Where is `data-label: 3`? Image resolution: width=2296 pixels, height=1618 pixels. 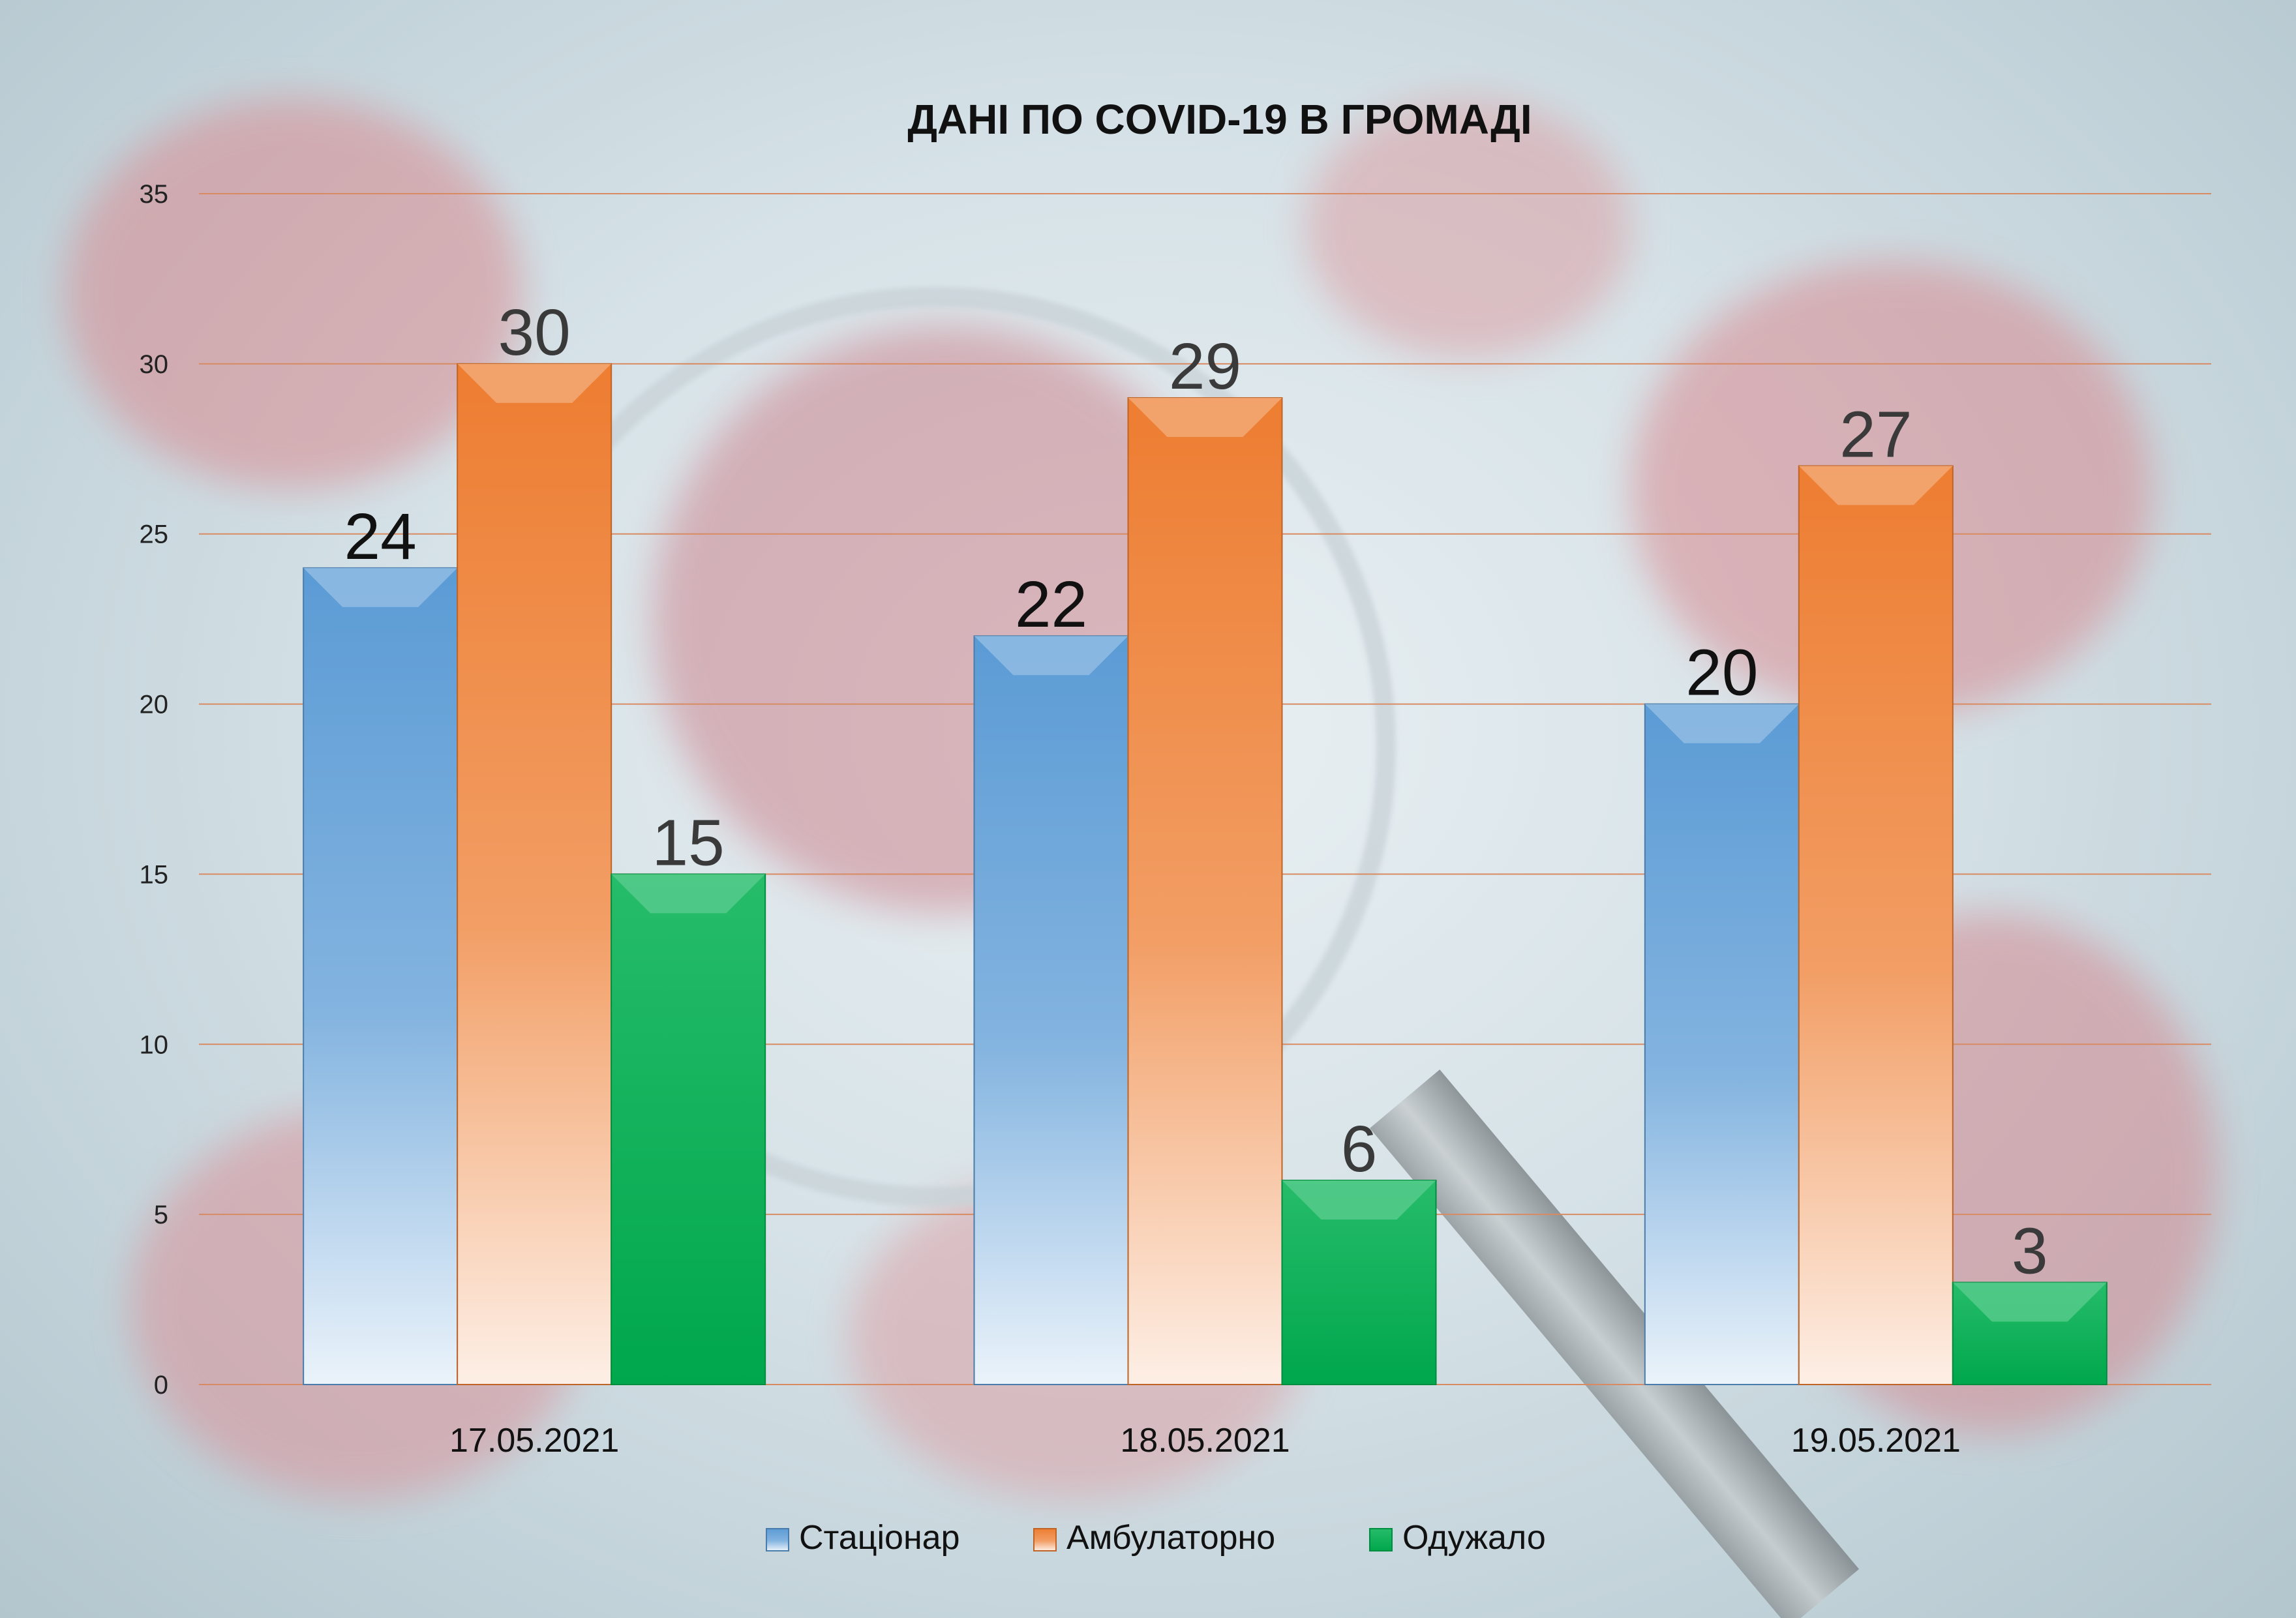
data-label: 3 is located at coordinates (2030, 1250).